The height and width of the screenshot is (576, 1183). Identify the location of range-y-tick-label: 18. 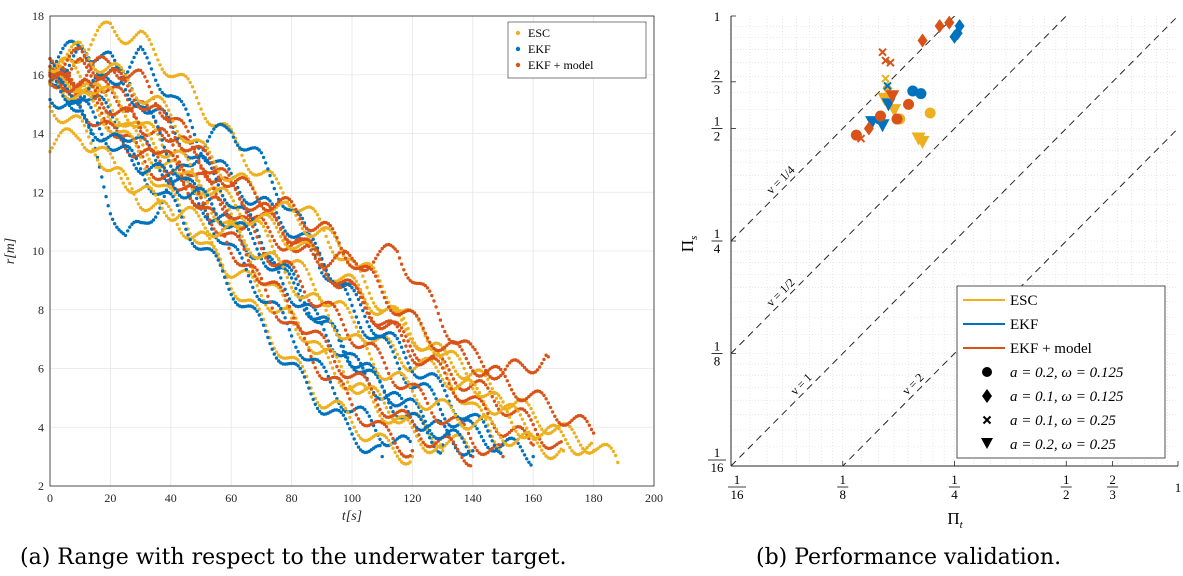
(38, 16).